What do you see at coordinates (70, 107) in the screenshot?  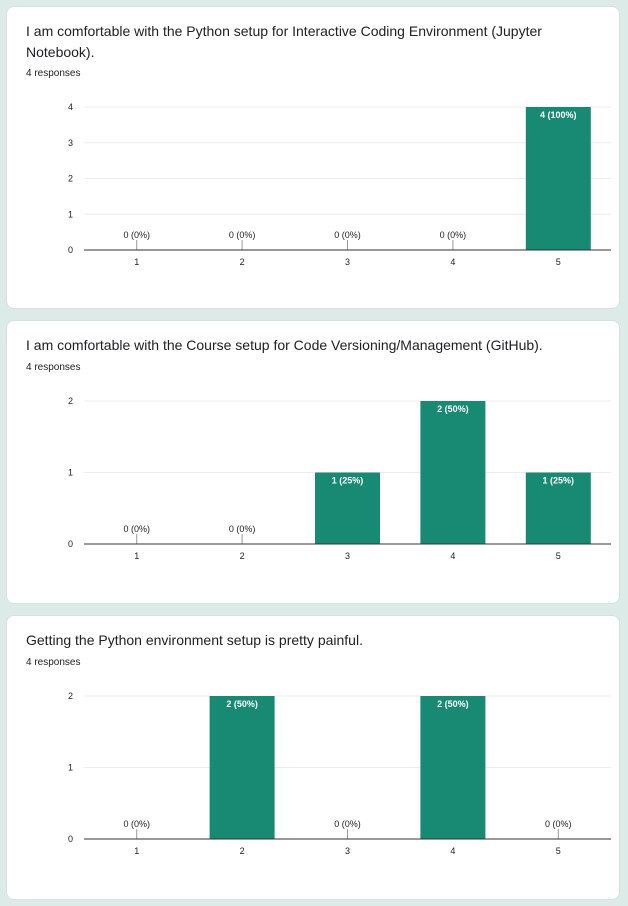 I see `y-tick-label: 4` at bounding box center [70, 107].